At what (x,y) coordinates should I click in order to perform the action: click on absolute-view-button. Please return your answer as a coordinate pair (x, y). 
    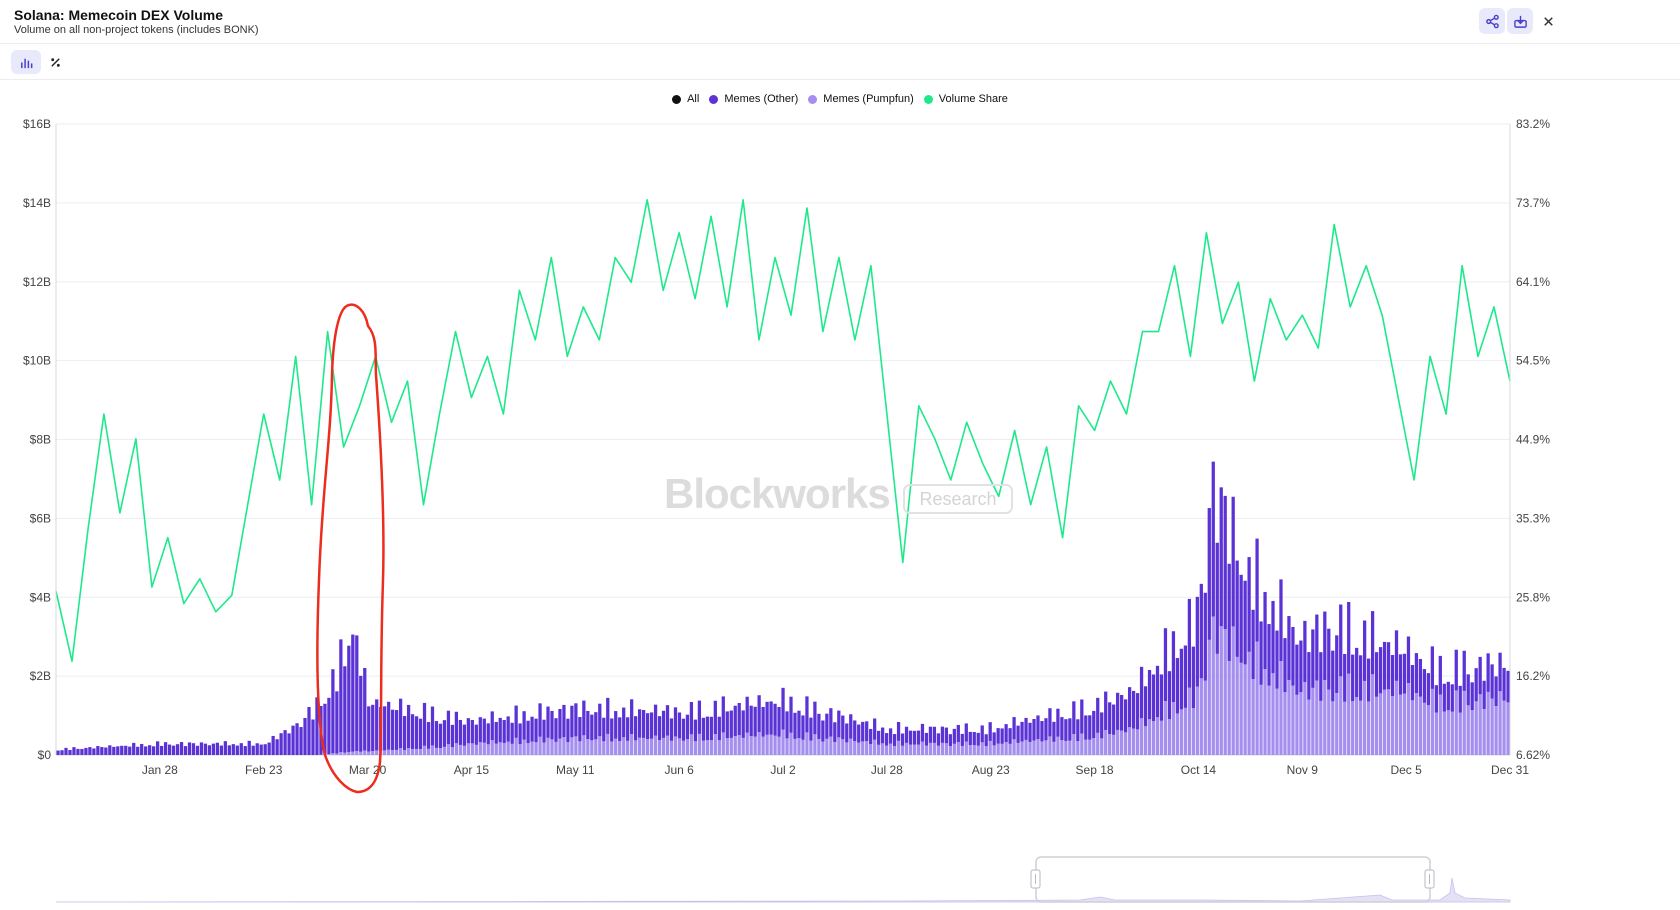
    Looking at the image, I should click on (26, 62).